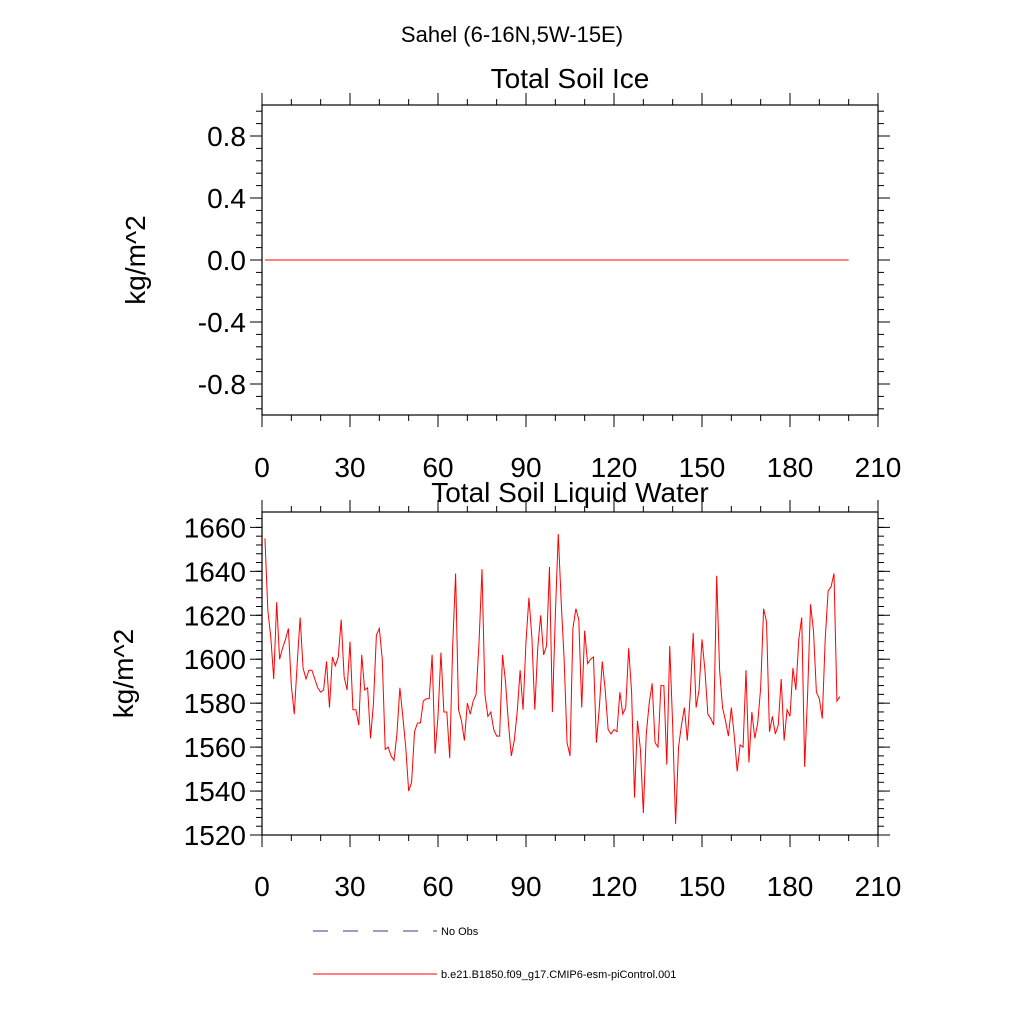  I want to click on y-tick-label: 0.8, so click(226, 136).